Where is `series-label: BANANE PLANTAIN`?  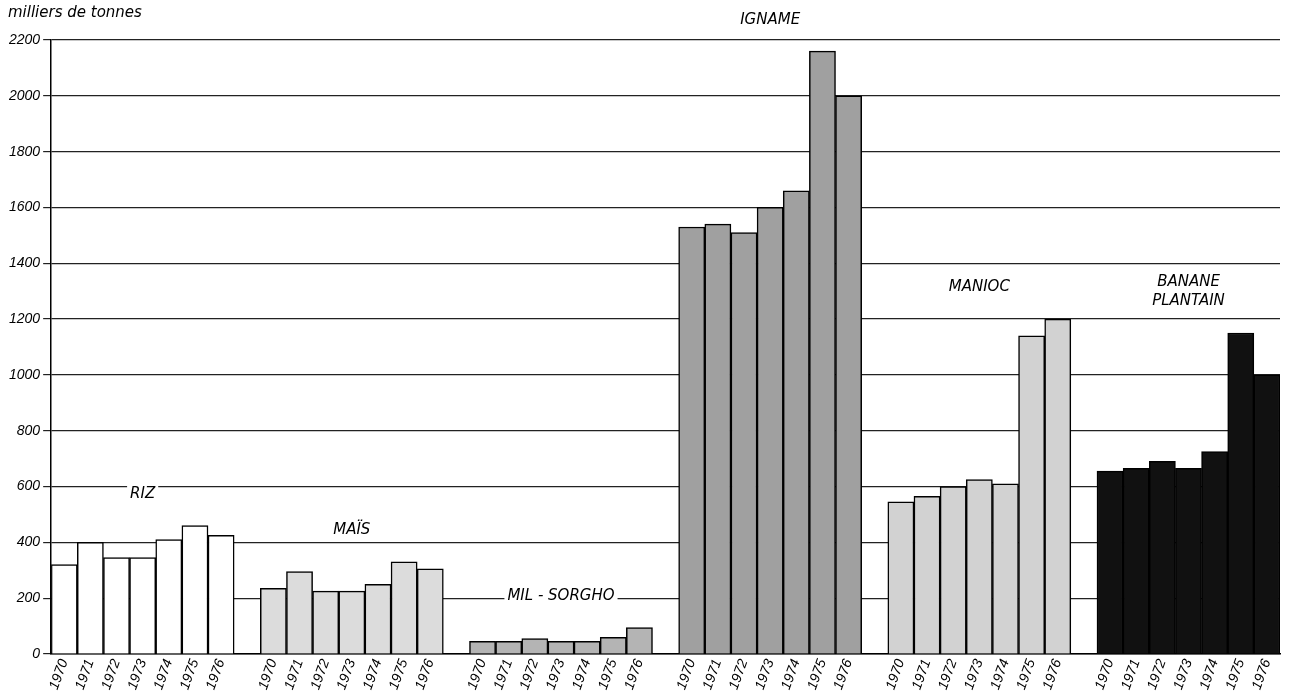 series-label: BANANE PLANTAIN is located at coordinates (1188, 291).